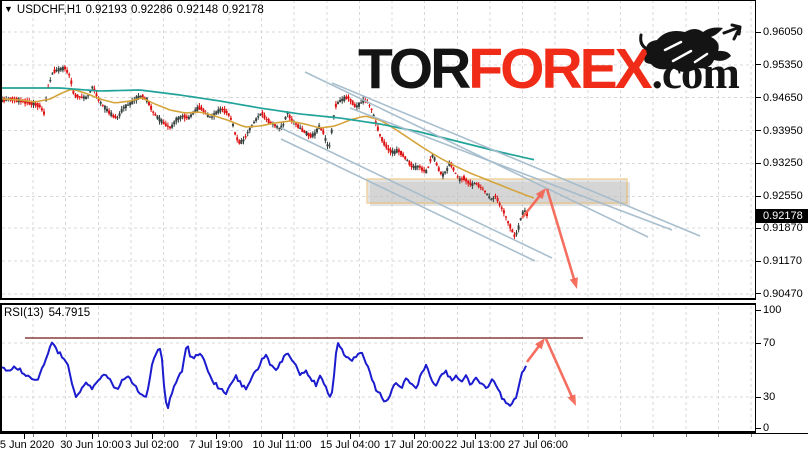  I want to click on time-axis-label: 10 Jul 11:00, so click(282, 445).